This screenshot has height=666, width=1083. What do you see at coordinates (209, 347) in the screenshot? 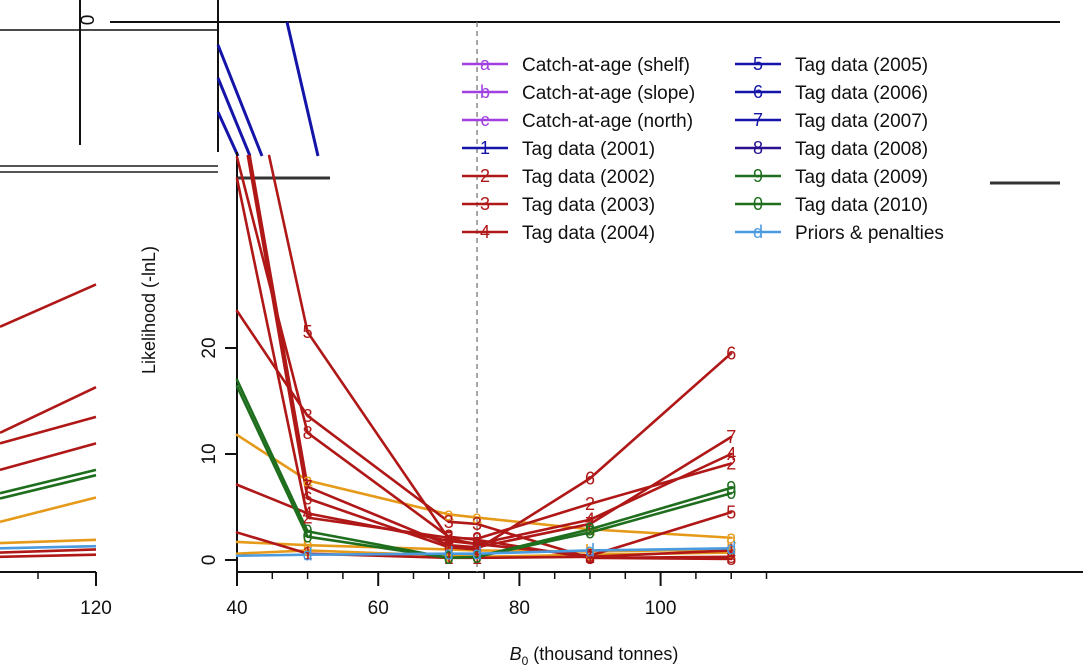
I see `y-tick-label: 20` at bounding box center [209, 347].